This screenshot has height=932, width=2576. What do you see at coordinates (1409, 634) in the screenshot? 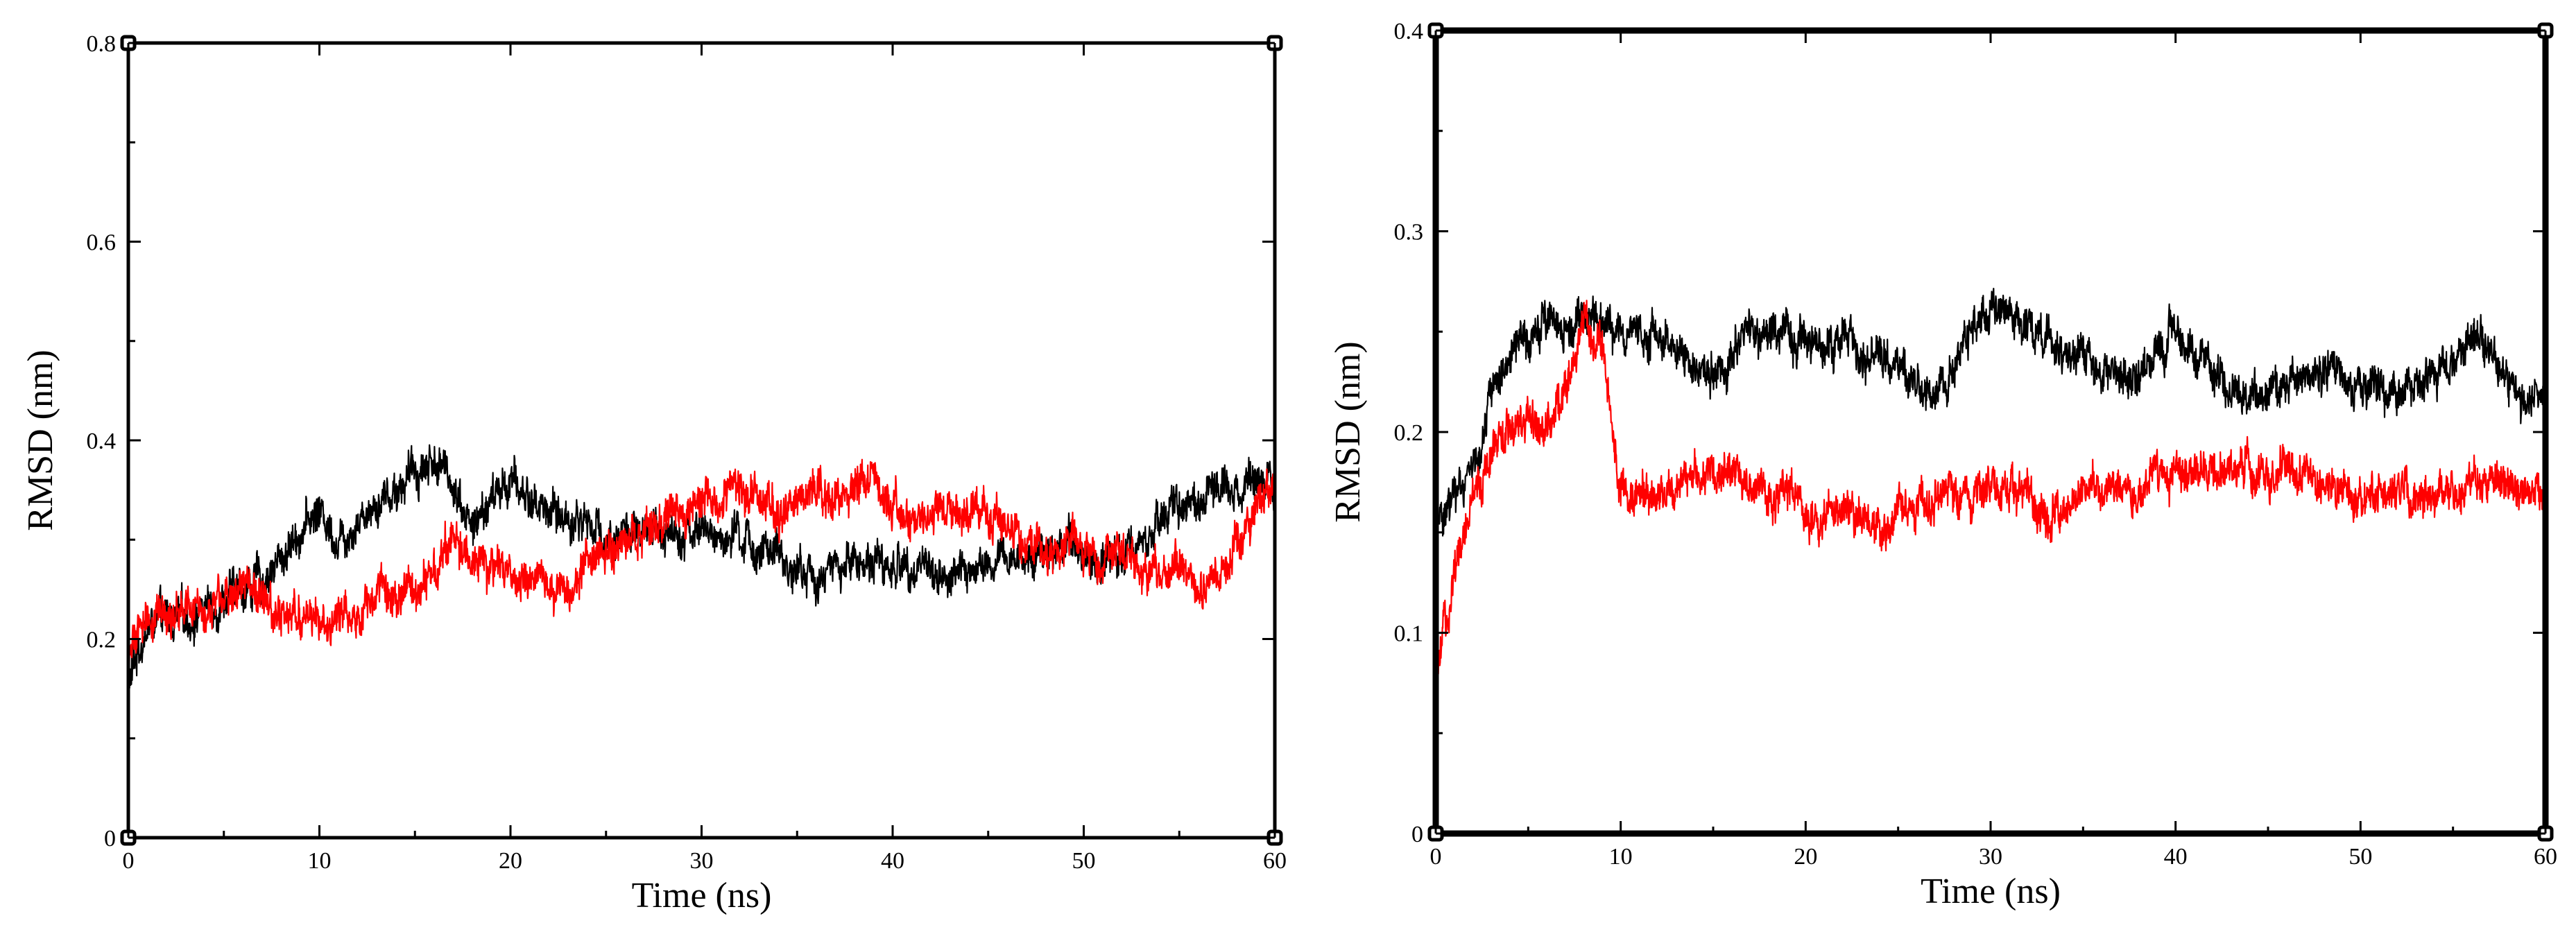
I see `y-tick-label: 0.1` at bounding box center [1409, 634].